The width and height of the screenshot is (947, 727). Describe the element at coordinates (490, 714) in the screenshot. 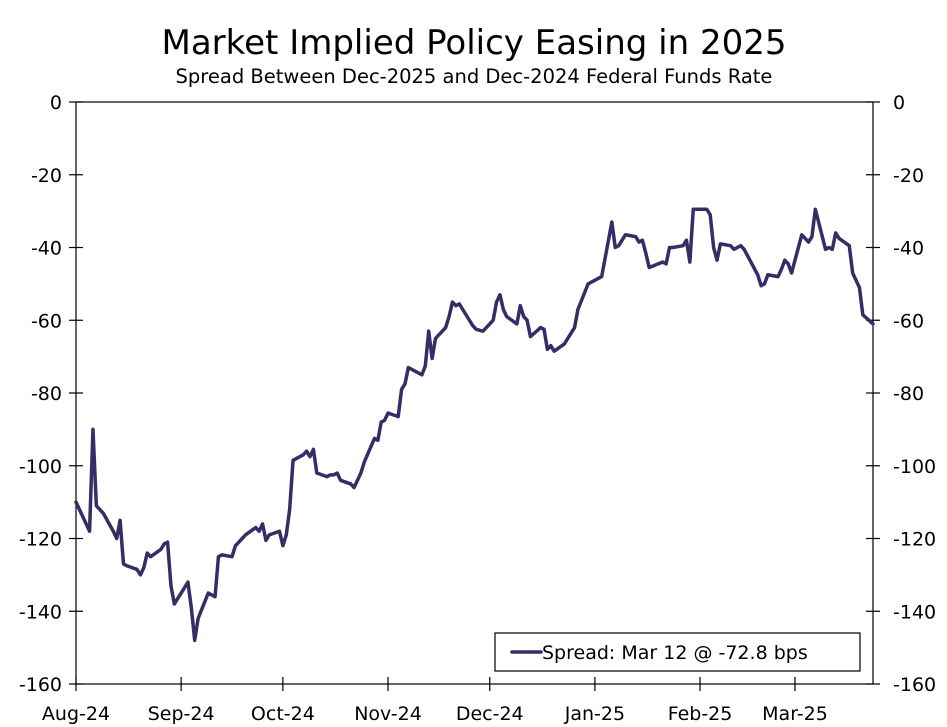

I see `x-tick-label: Dec-24` at that location.